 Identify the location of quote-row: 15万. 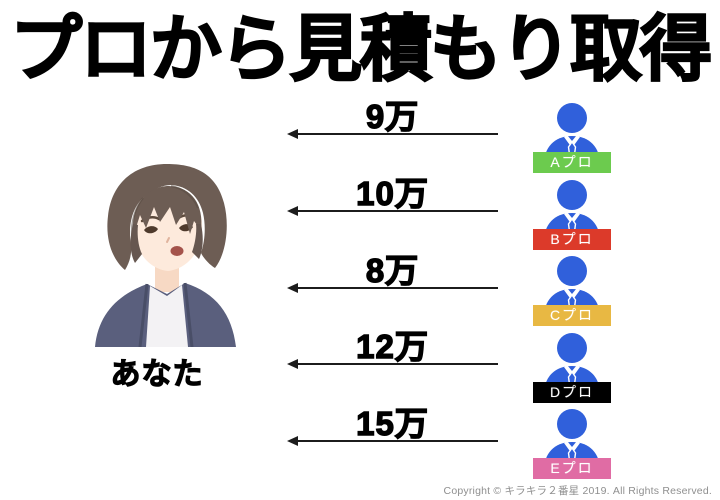
(392, 425).